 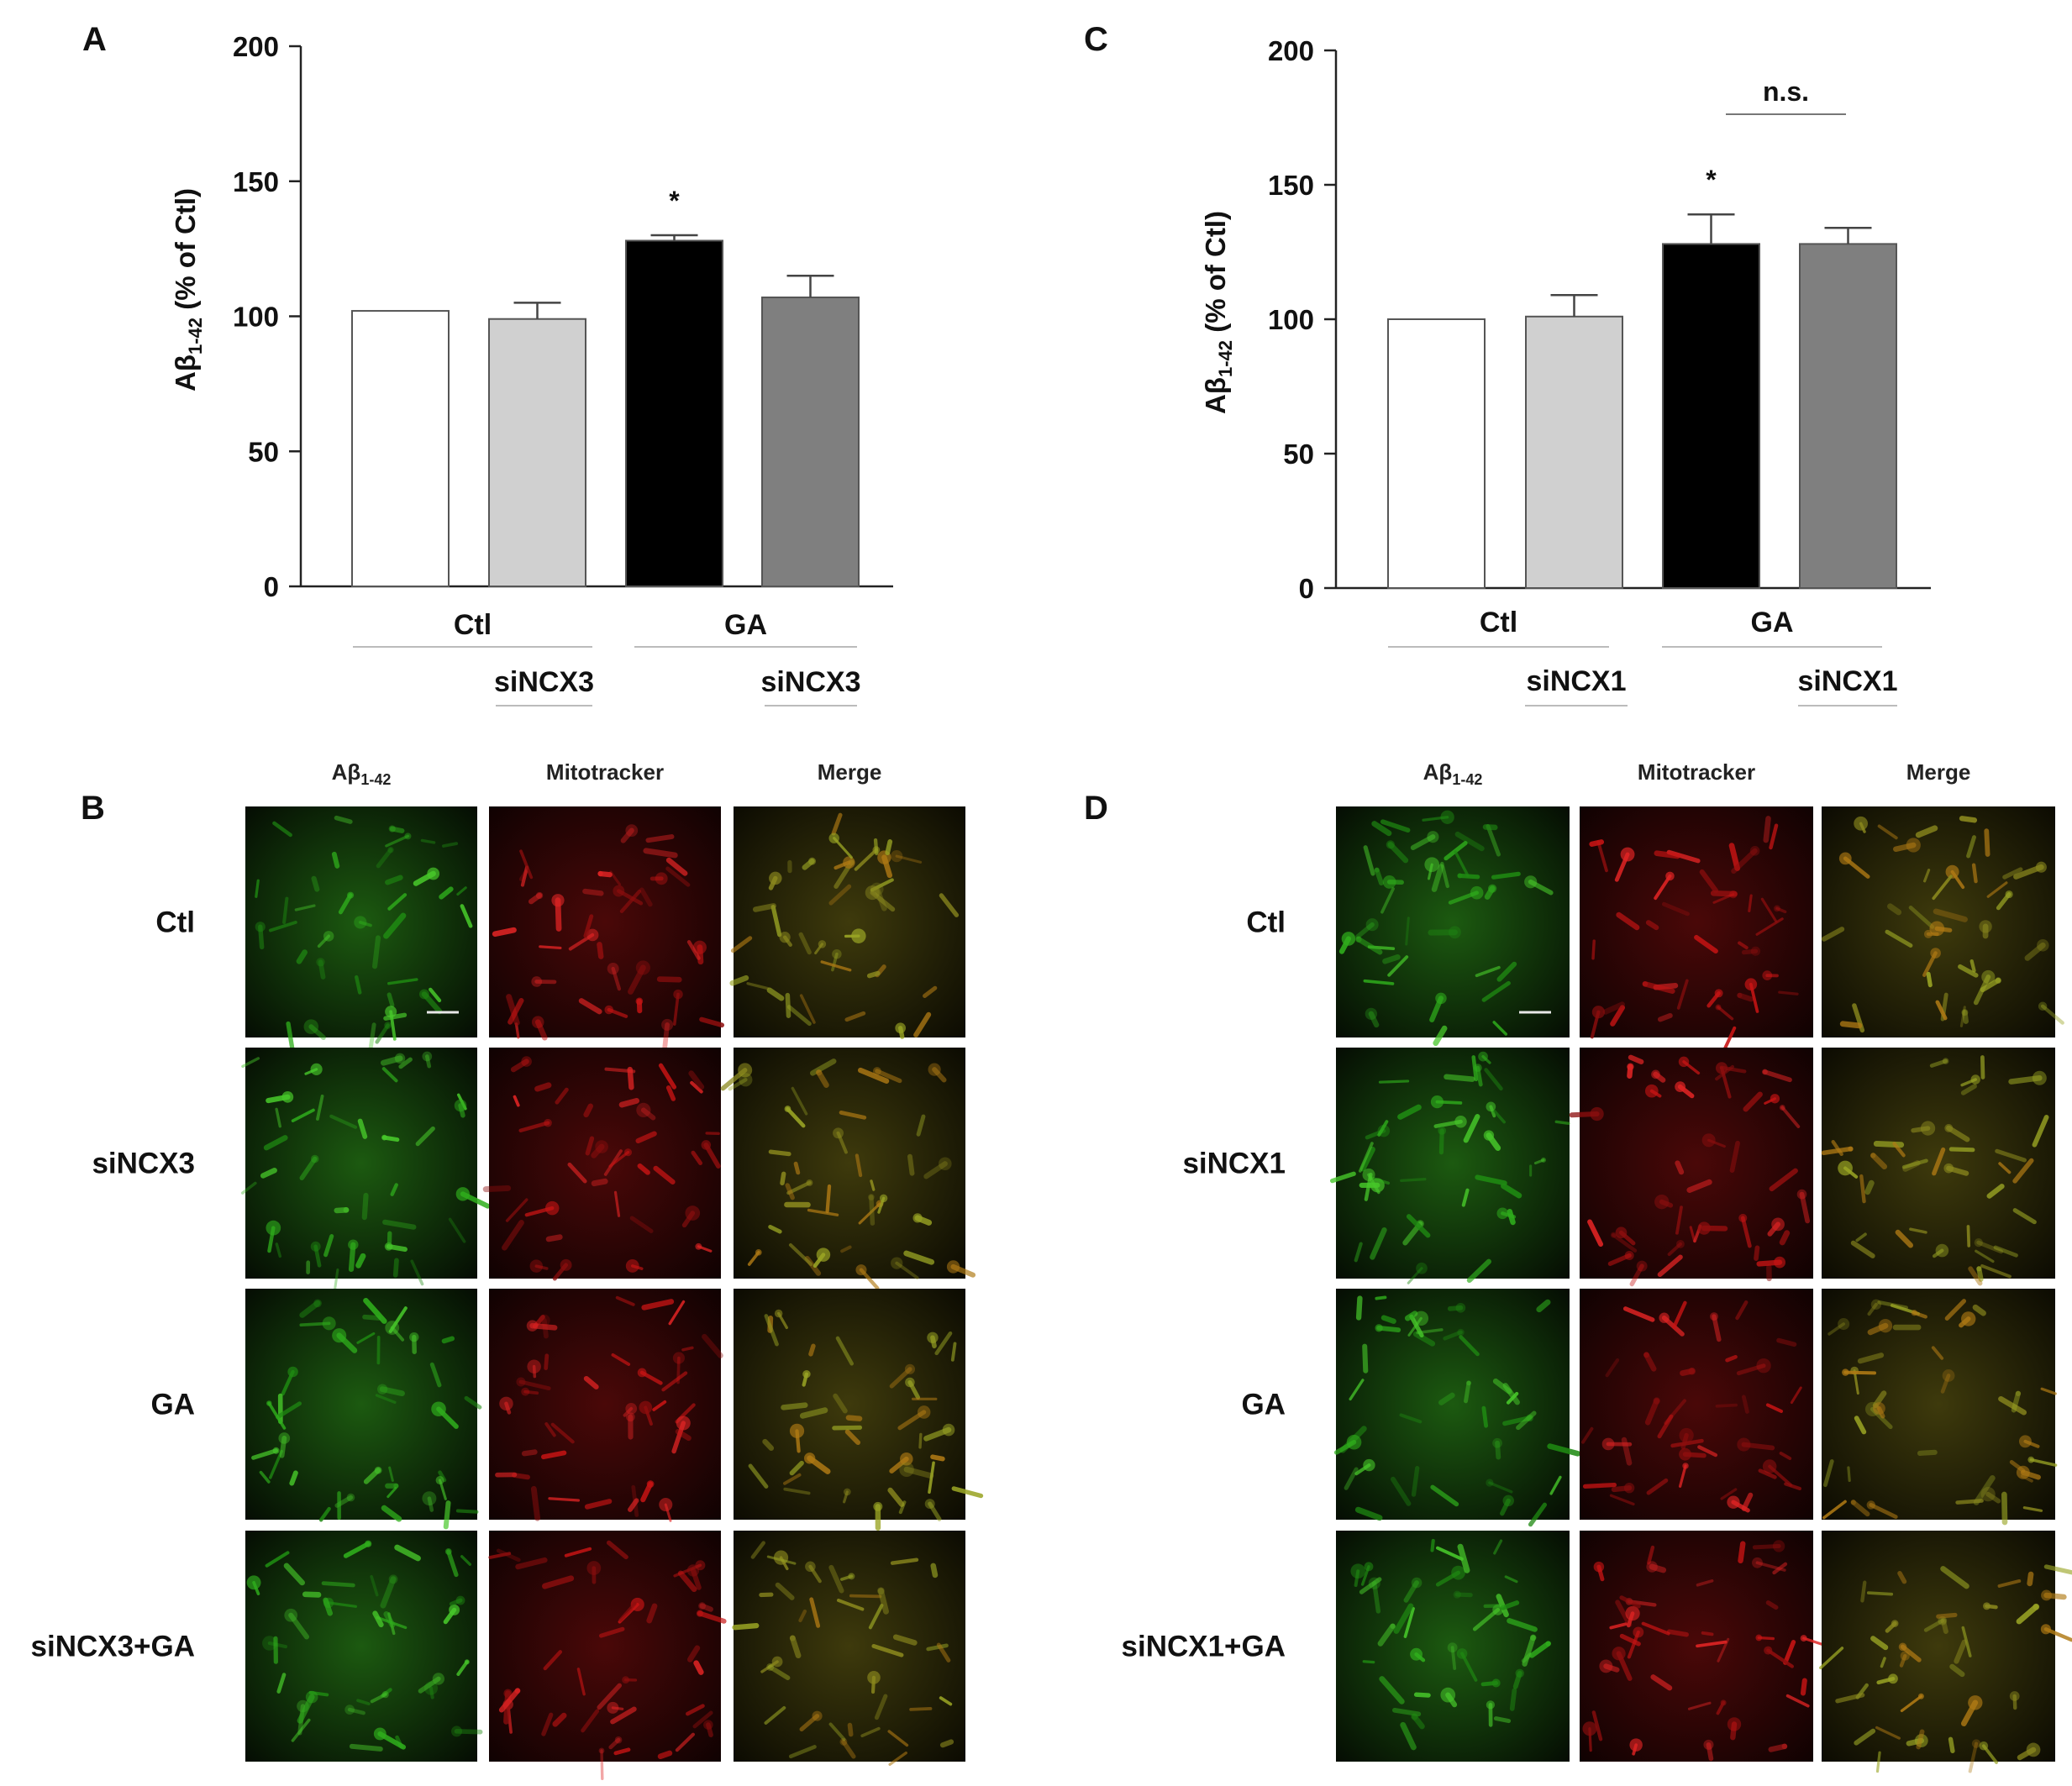 I want to click on row-label: siNCX1+GA, so click(x=1204, y=1647).